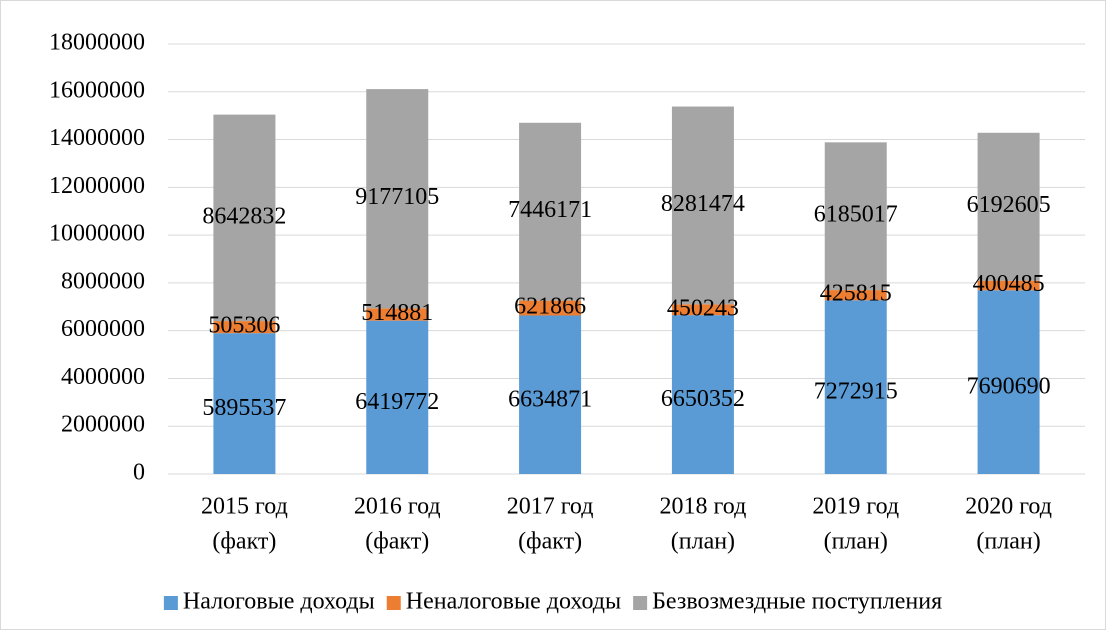 This screenshot has height=630, width=1106. Describe the element at coordinates (103, 377) in the screenshot. I see `y-tick-label: 4000000` at that location.